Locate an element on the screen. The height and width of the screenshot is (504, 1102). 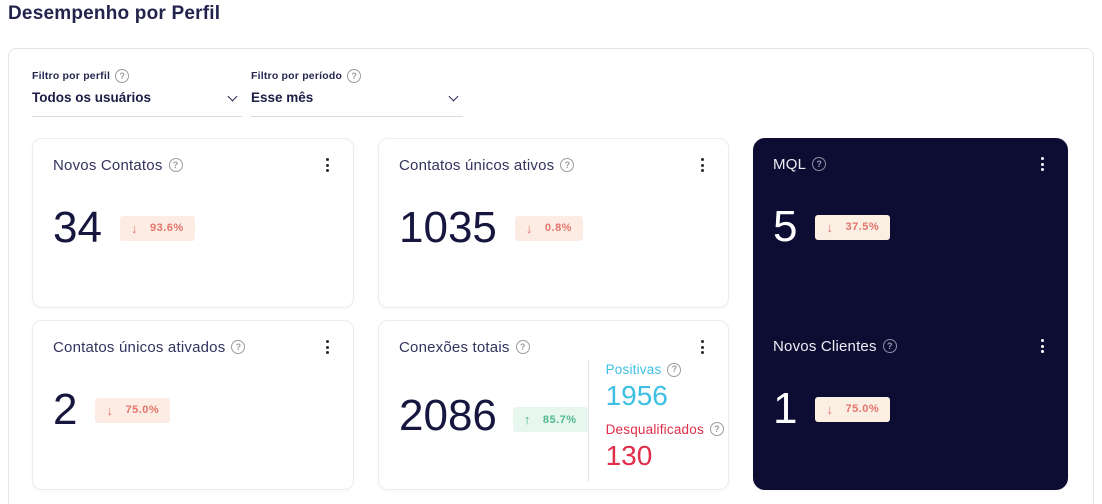
positivas-value: 1956 is located at coordinates (636, 395).